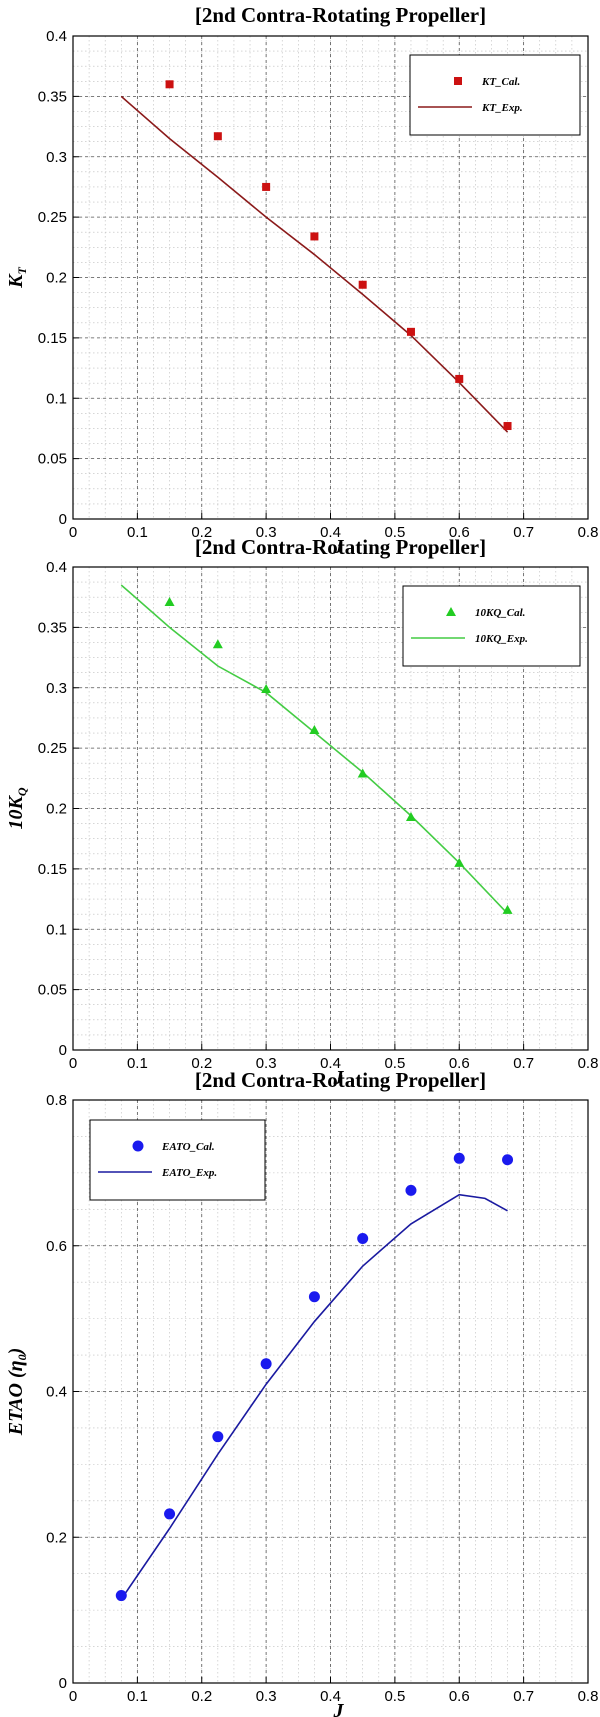 This screenshot has height=1717, width=600. What do you see at coordinates (495, 95) in the screenshot?
I see `legend: KT_Cal. KT_Exp.` at bounding box center [495, 95].